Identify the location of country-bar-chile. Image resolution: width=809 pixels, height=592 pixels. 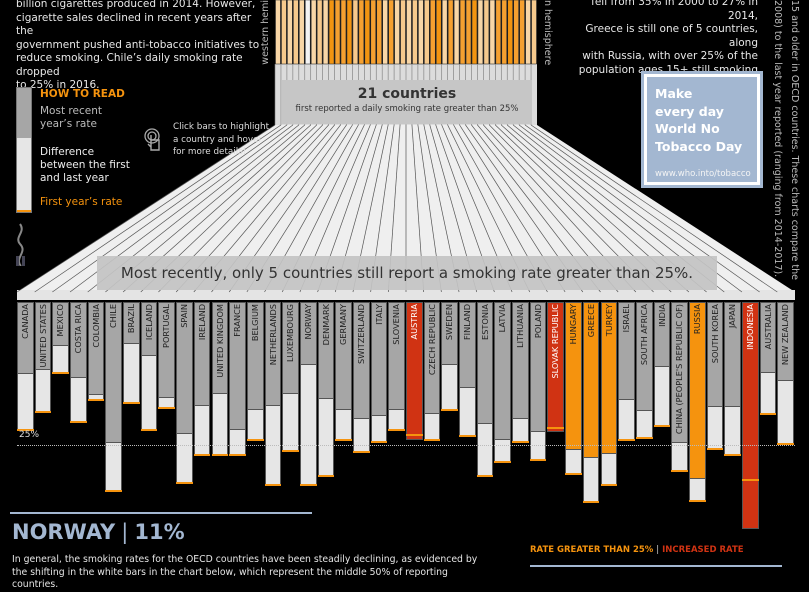
(114, 398).